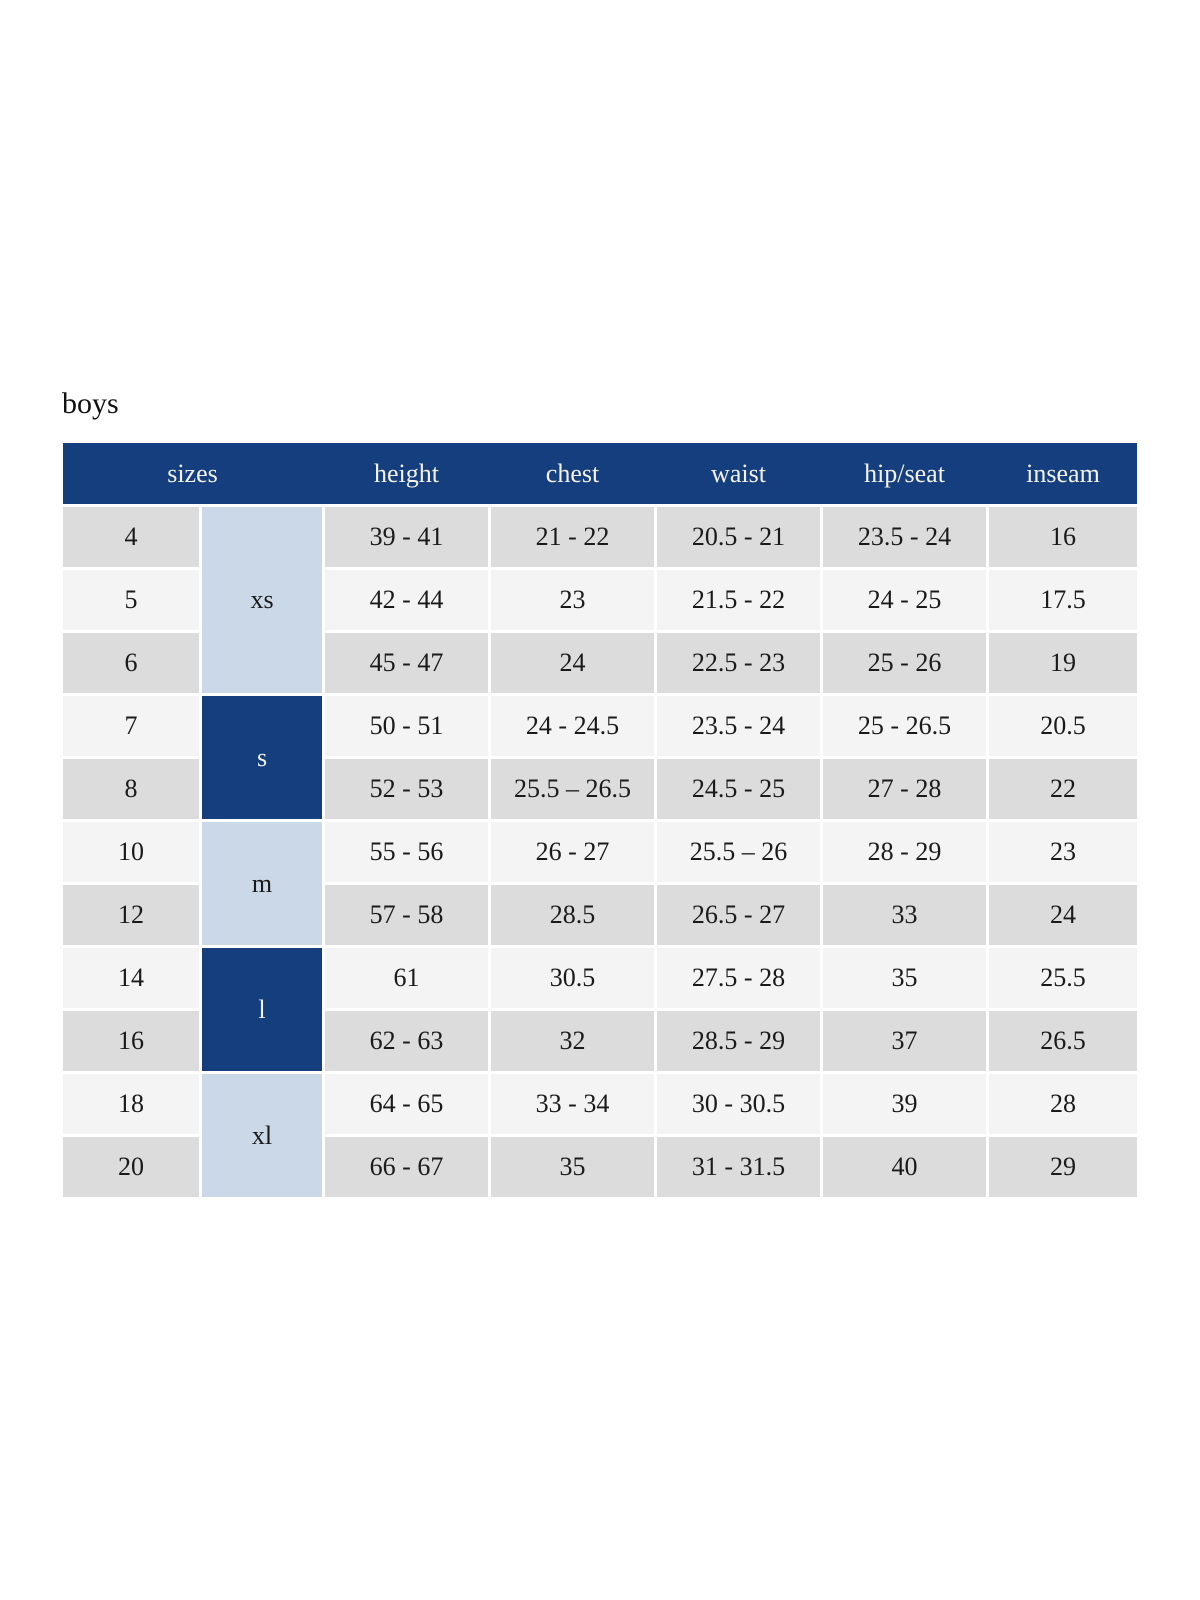  What do you see at coordinates (904, 1104) in the screenshot?
I see `measure-cell: 39` at bounding box center [904, 1104].